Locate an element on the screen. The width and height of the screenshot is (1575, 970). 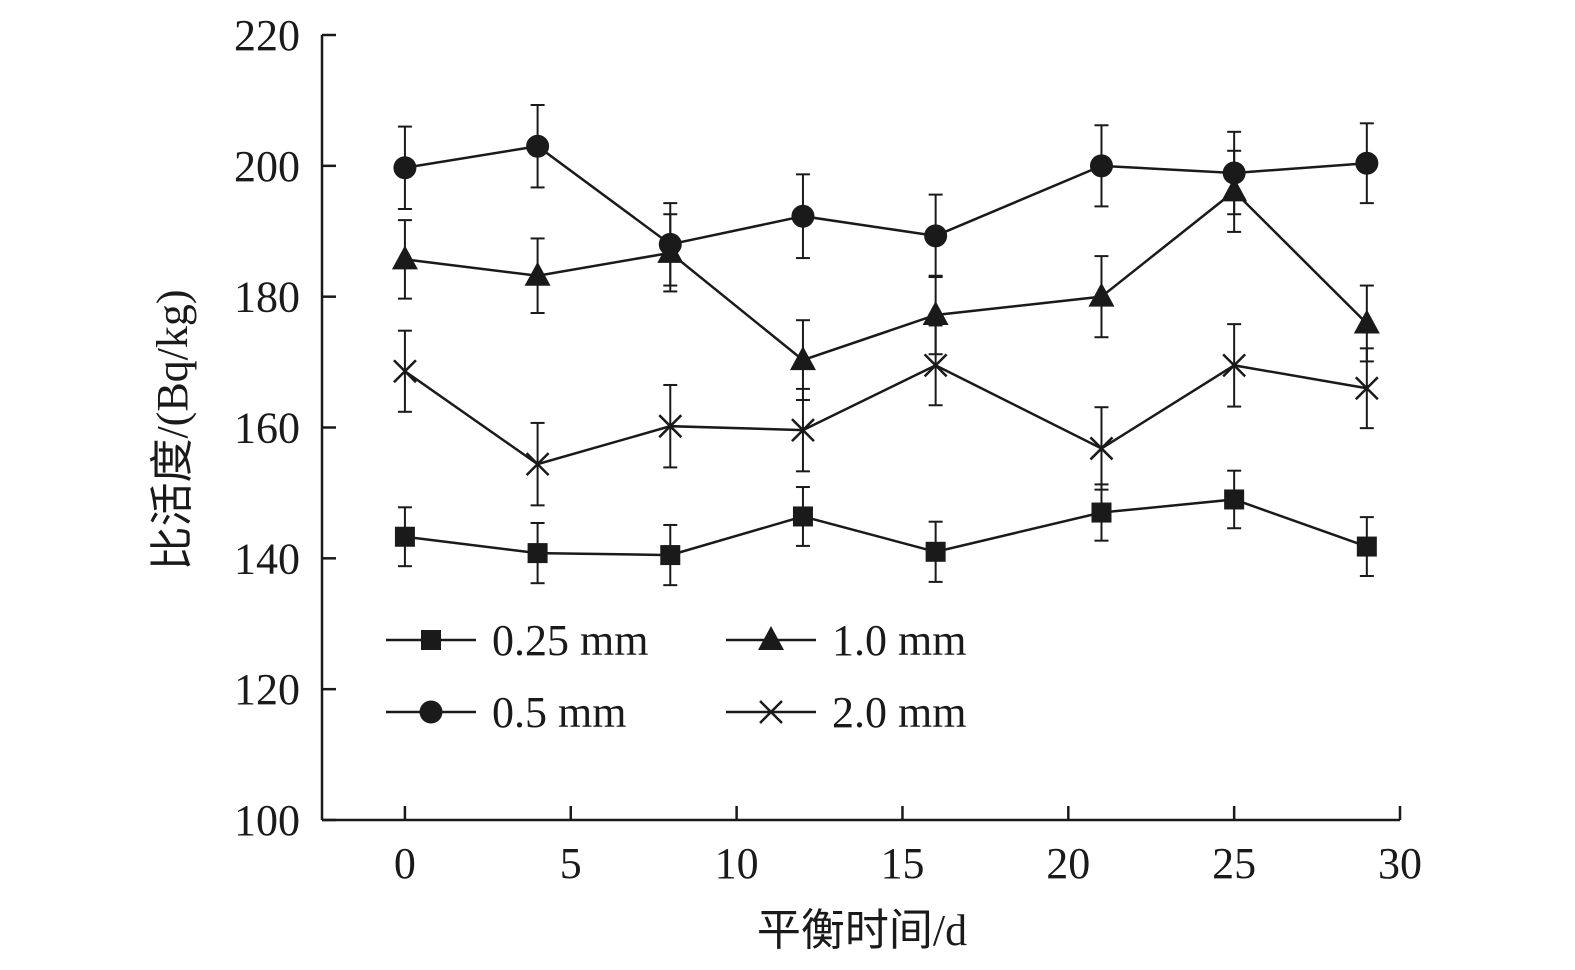
y-tick-label: 220 is located at coordinates (267, 35).